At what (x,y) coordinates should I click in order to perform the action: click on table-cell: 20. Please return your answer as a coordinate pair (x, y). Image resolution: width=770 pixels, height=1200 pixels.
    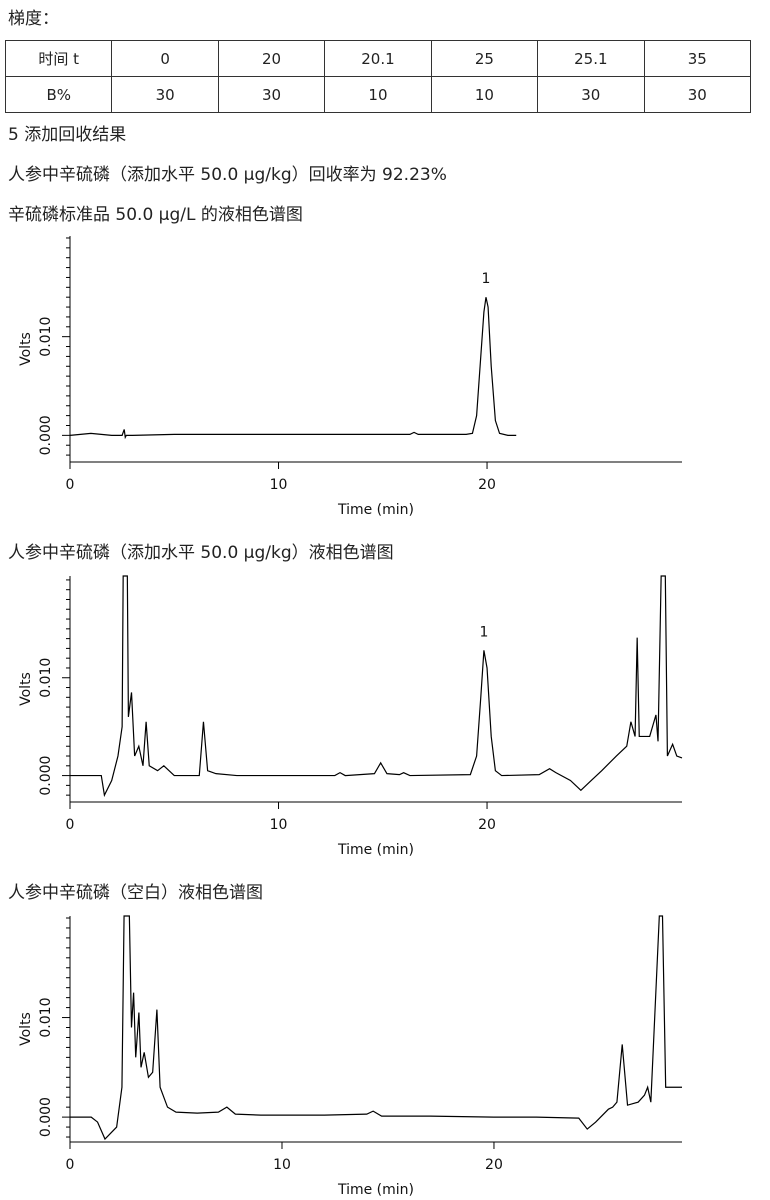
    Looking at the image, I should click on (271, 58).